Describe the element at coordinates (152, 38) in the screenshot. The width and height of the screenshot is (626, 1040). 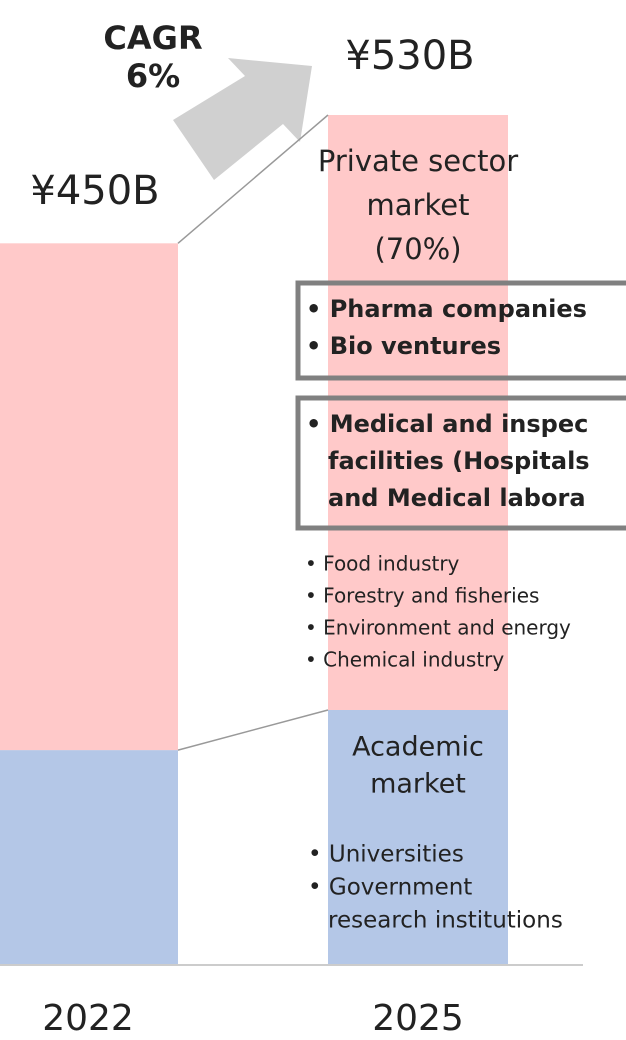
I see `cagr-label: CAGR` at that location.